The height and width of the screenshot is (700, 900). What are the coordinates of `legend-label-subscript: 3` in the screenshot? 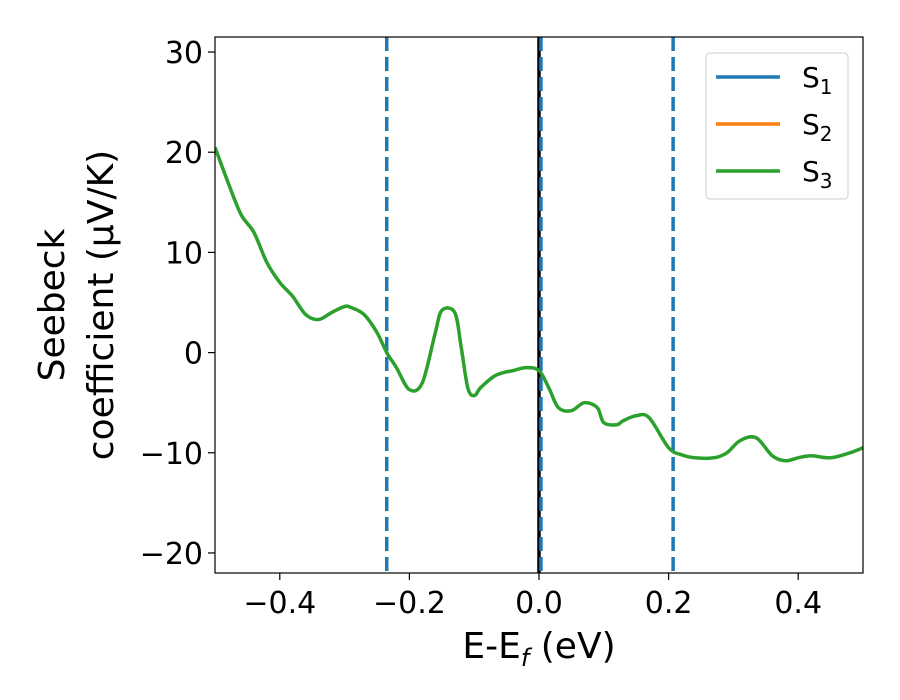 It's located at (826, 181).